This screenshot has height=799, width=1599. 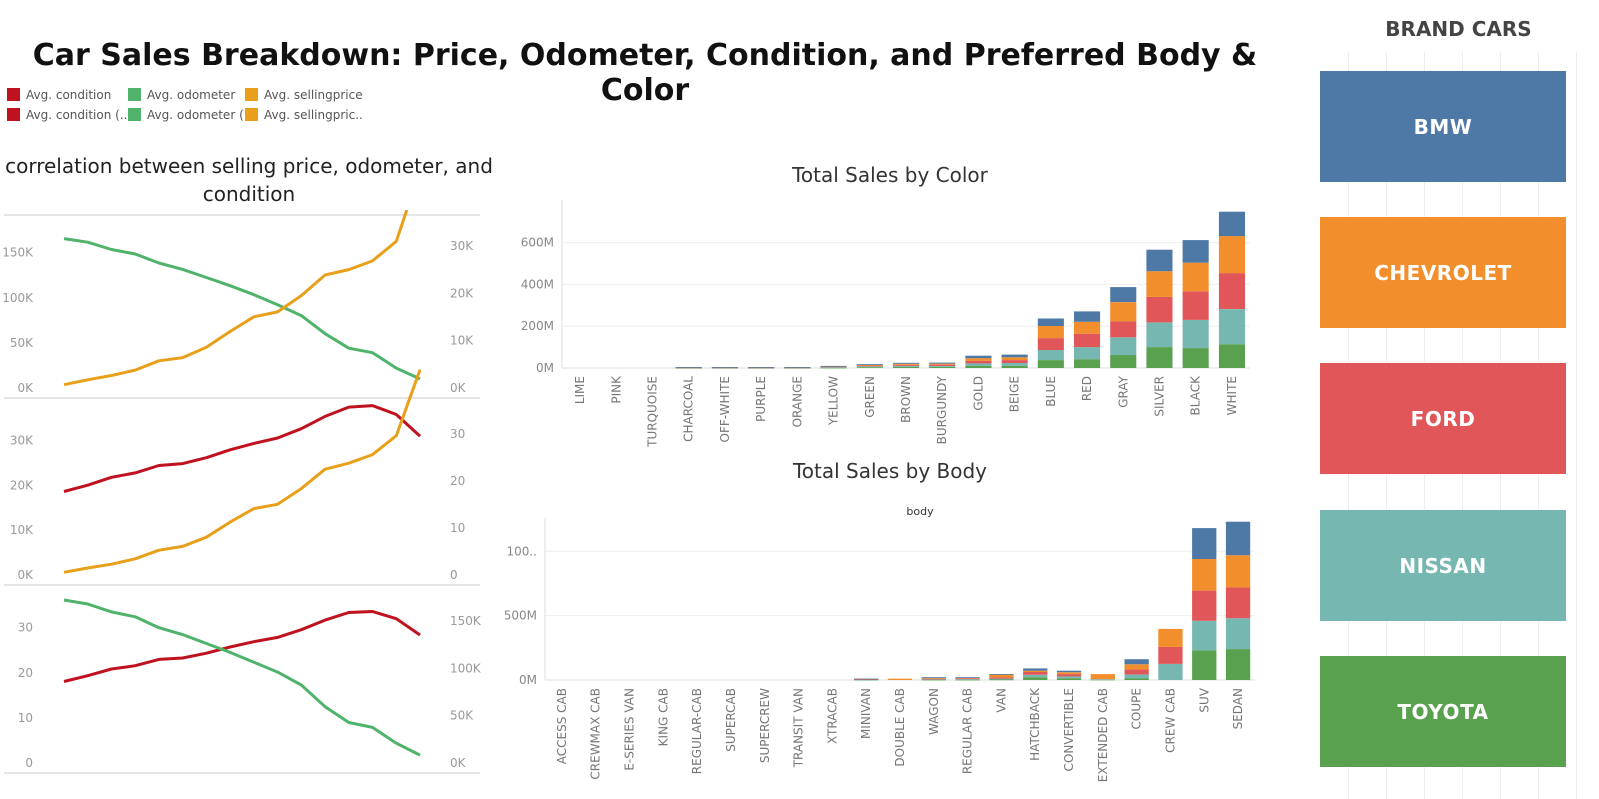 I want to click on legend-item-odometer-2: Avg. odometer (.., so click(x=189, y=115).